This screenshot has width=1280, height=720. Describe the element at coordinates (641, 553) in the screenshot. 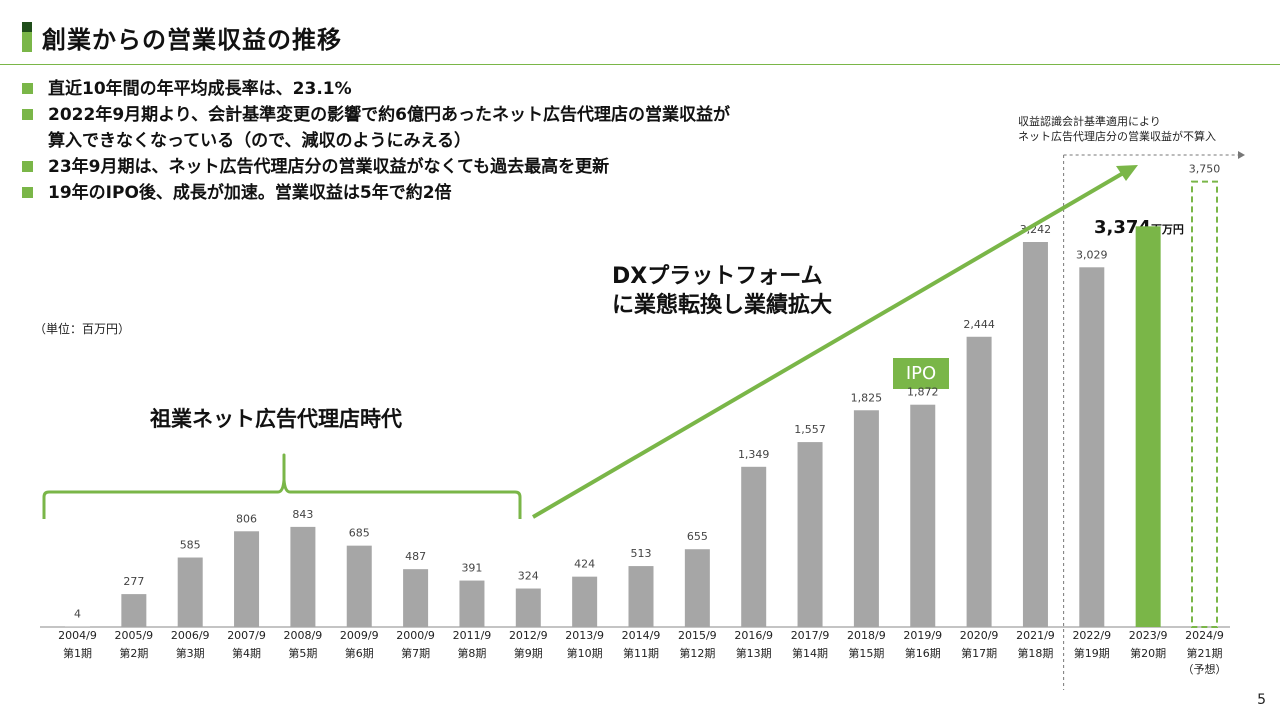

I see `data-label: 513` at that location.